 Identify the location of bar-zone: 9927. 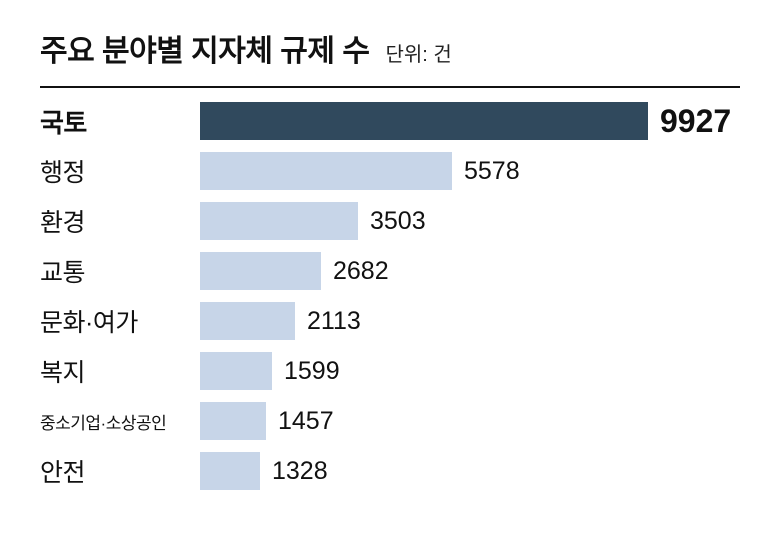
(480, 121).